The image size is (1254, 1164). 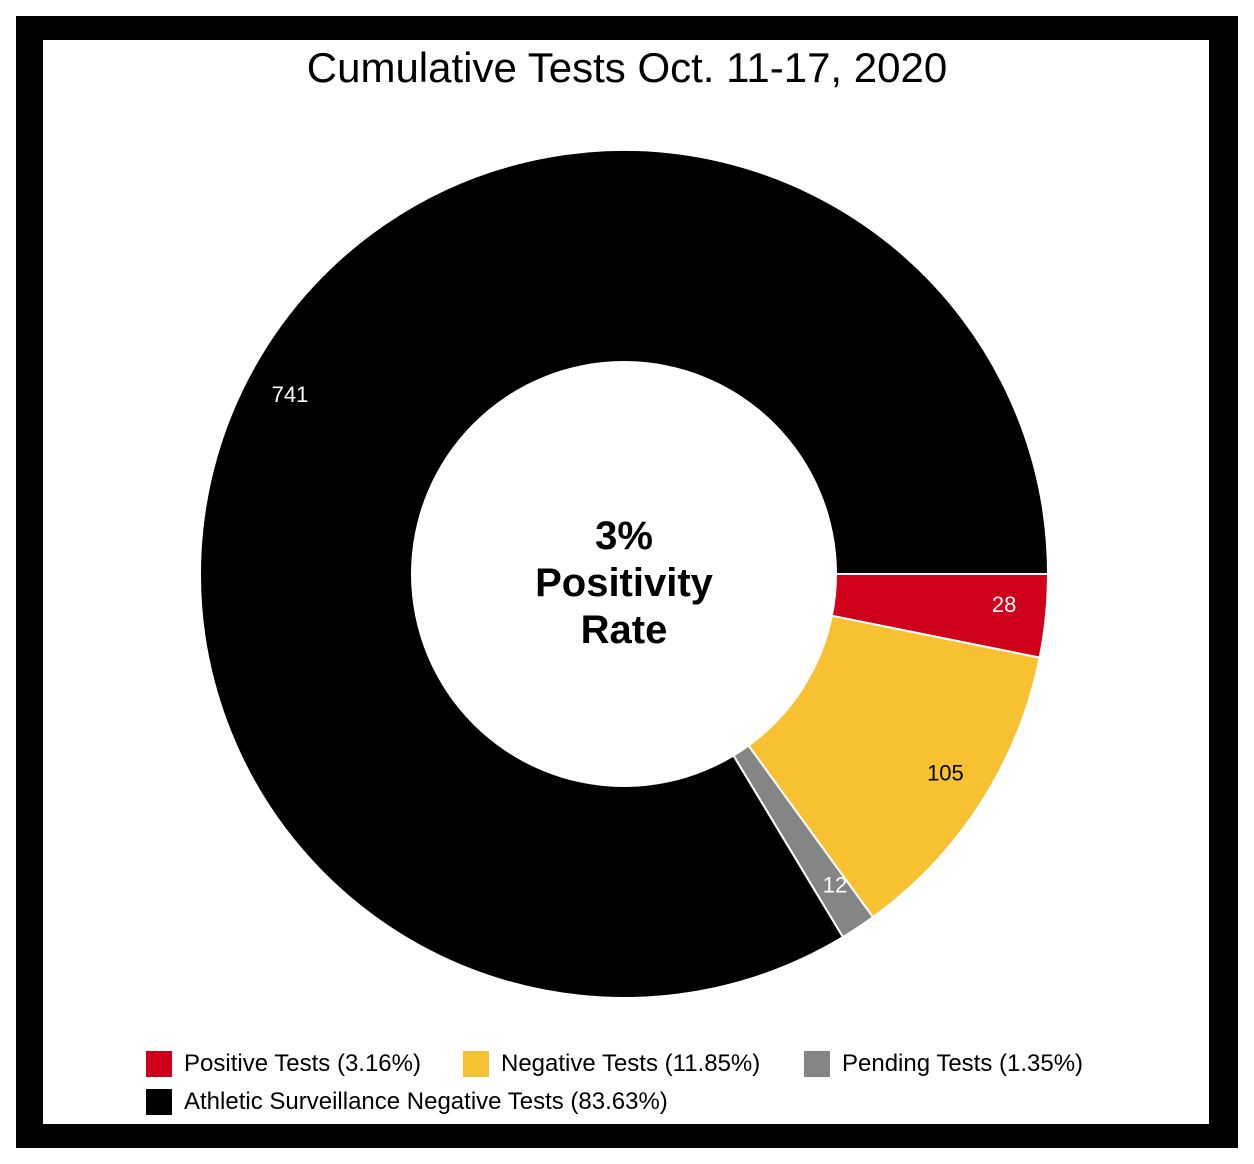 I want to click on legend-swatch-athletic, so click(x=159, y=1102).